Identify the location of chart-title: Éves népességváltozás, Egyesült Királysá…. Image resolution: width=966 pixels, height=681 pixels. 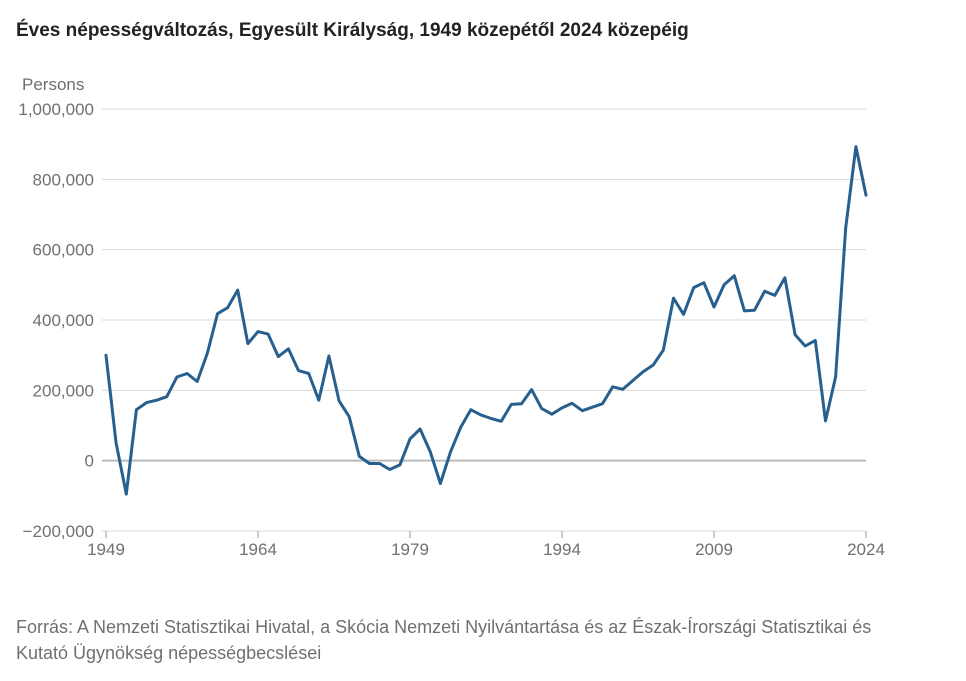
(352, 30).